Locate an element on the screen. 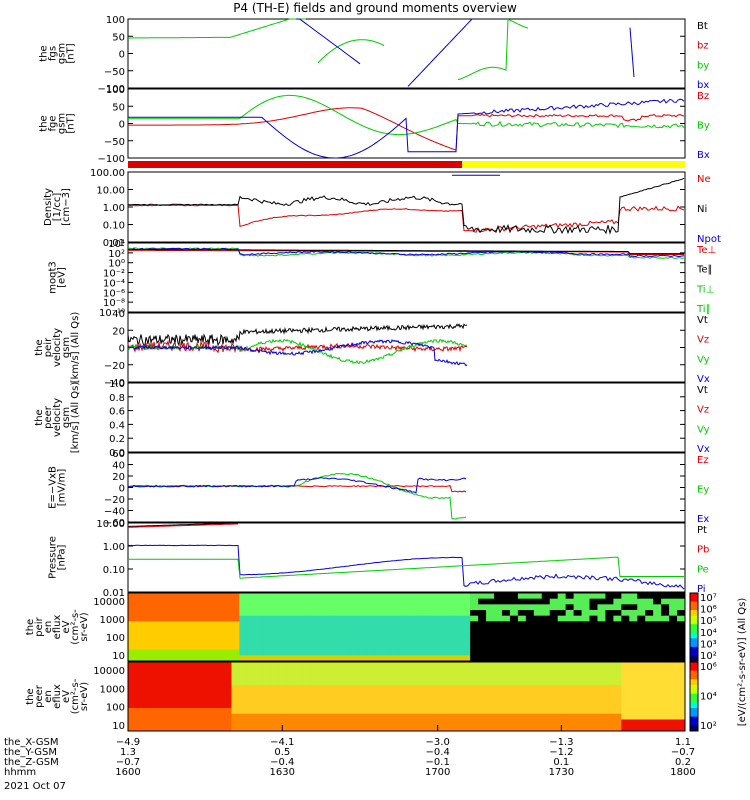 This screenshot has height=800, width=750. series-ne is located at coordinates (406, 218).